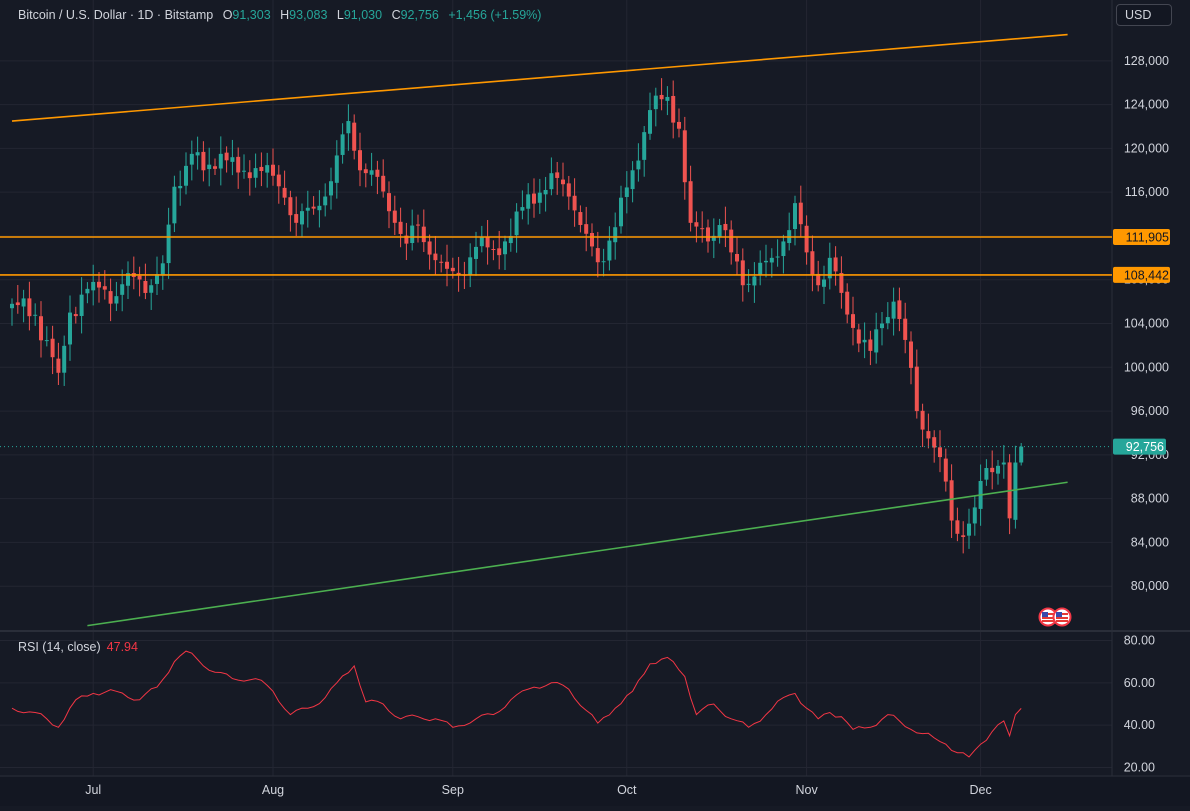  What do you see at coordinates (1146, 367) in the screenshot?
I see `price-tick-label: 100,000` at bounding box center [1146, 367].